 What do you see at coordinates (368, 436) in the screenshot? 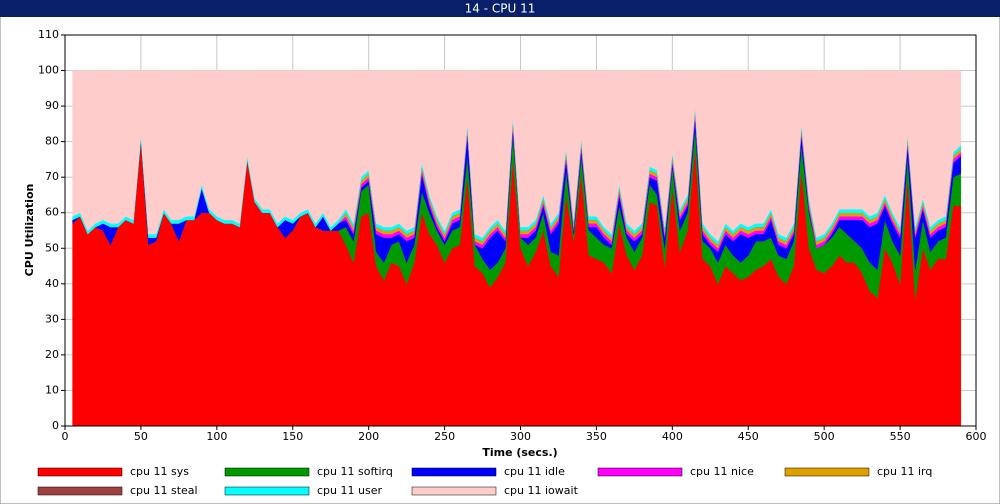
I see `x-tick-label: 200` at bounding box center [368, 436].